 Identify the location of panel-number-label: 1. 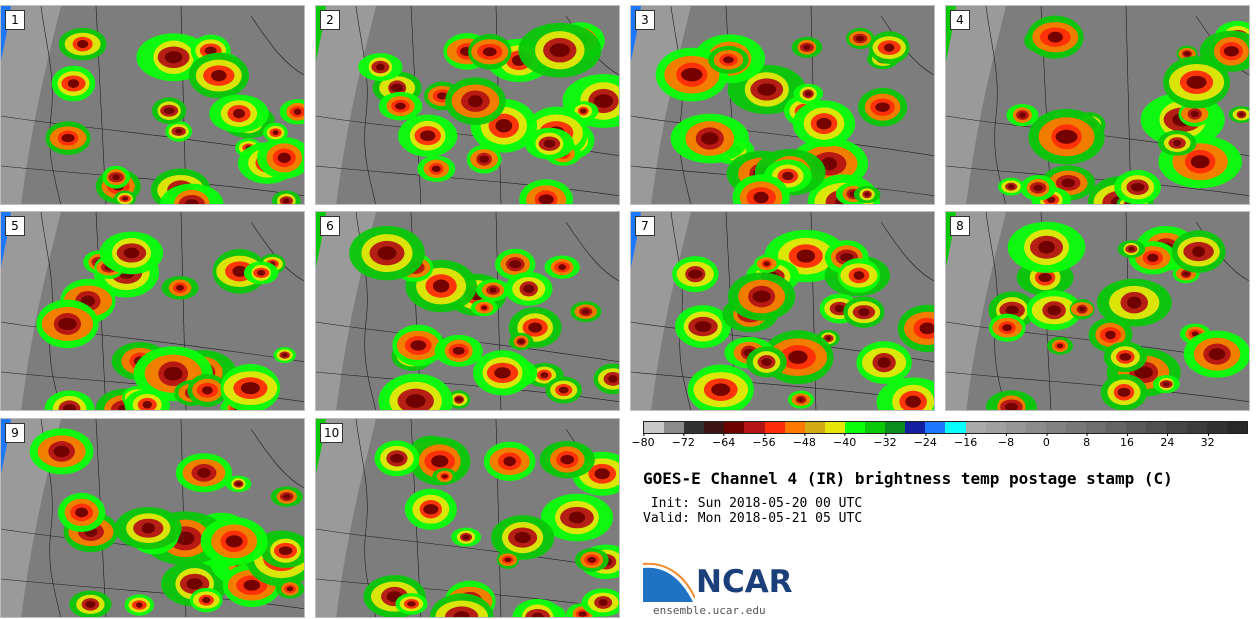
(15, 20).